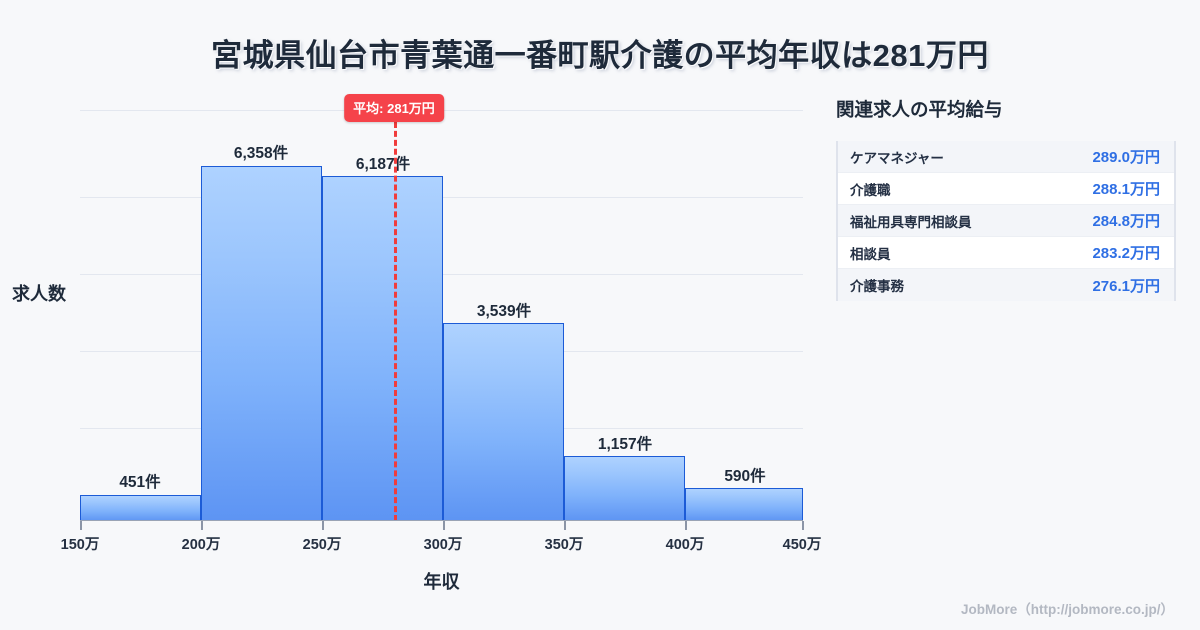 The height and width of the screenshot is (630, 1200). What do you see at coordinates (870, 254) in the screenshot?
I see `salary-role-name: 相談員` at bounding box center [870, 254].